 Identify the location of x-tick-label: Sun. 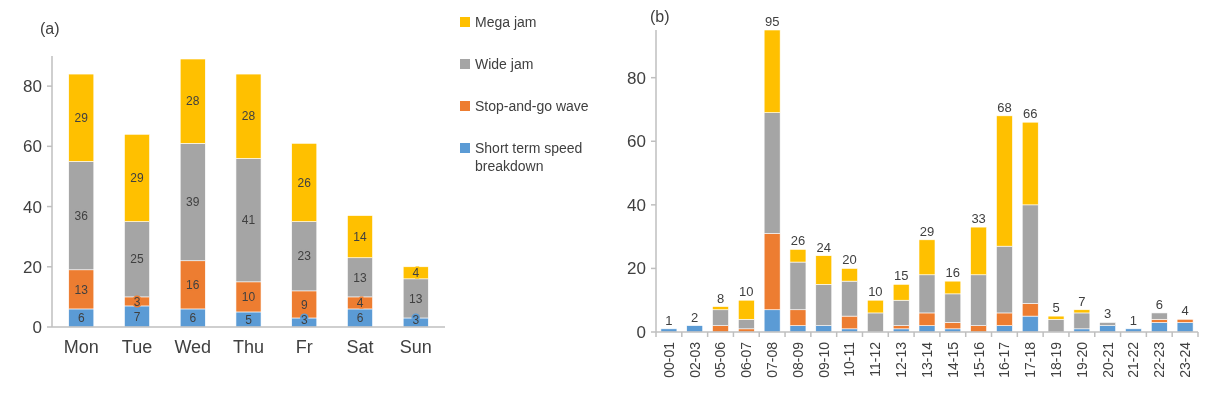
(415, 347).